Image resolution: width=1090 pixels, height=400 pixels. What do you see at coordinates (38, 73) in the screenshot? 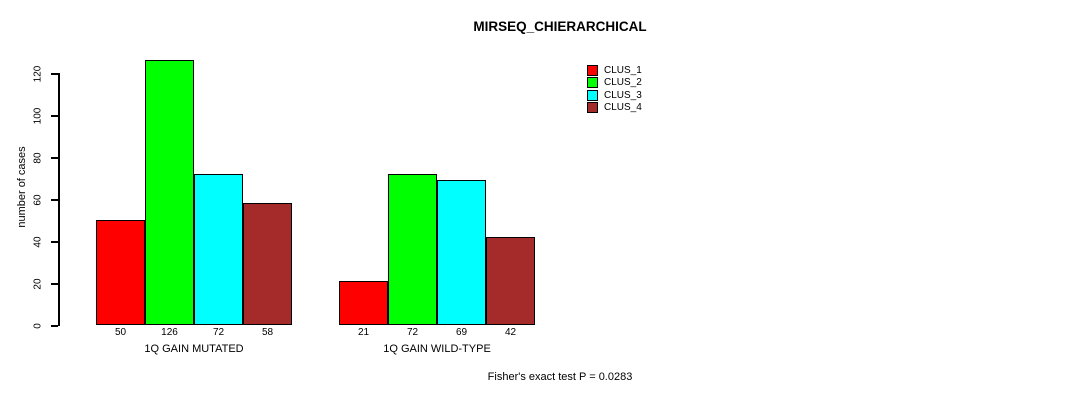
I see `y-axis-tick-label: 120` at bounding box center [38, 73].